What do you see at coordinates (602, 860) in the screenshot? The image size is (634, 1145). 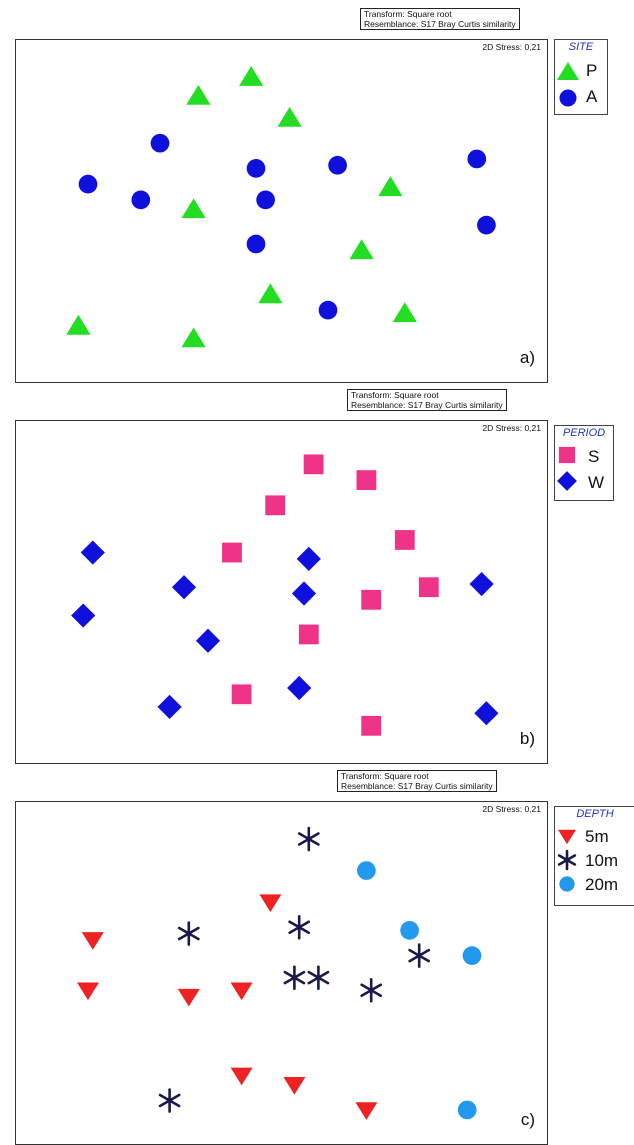 I see `legend-label-10m: 10m` at bounding box center [602, 860].